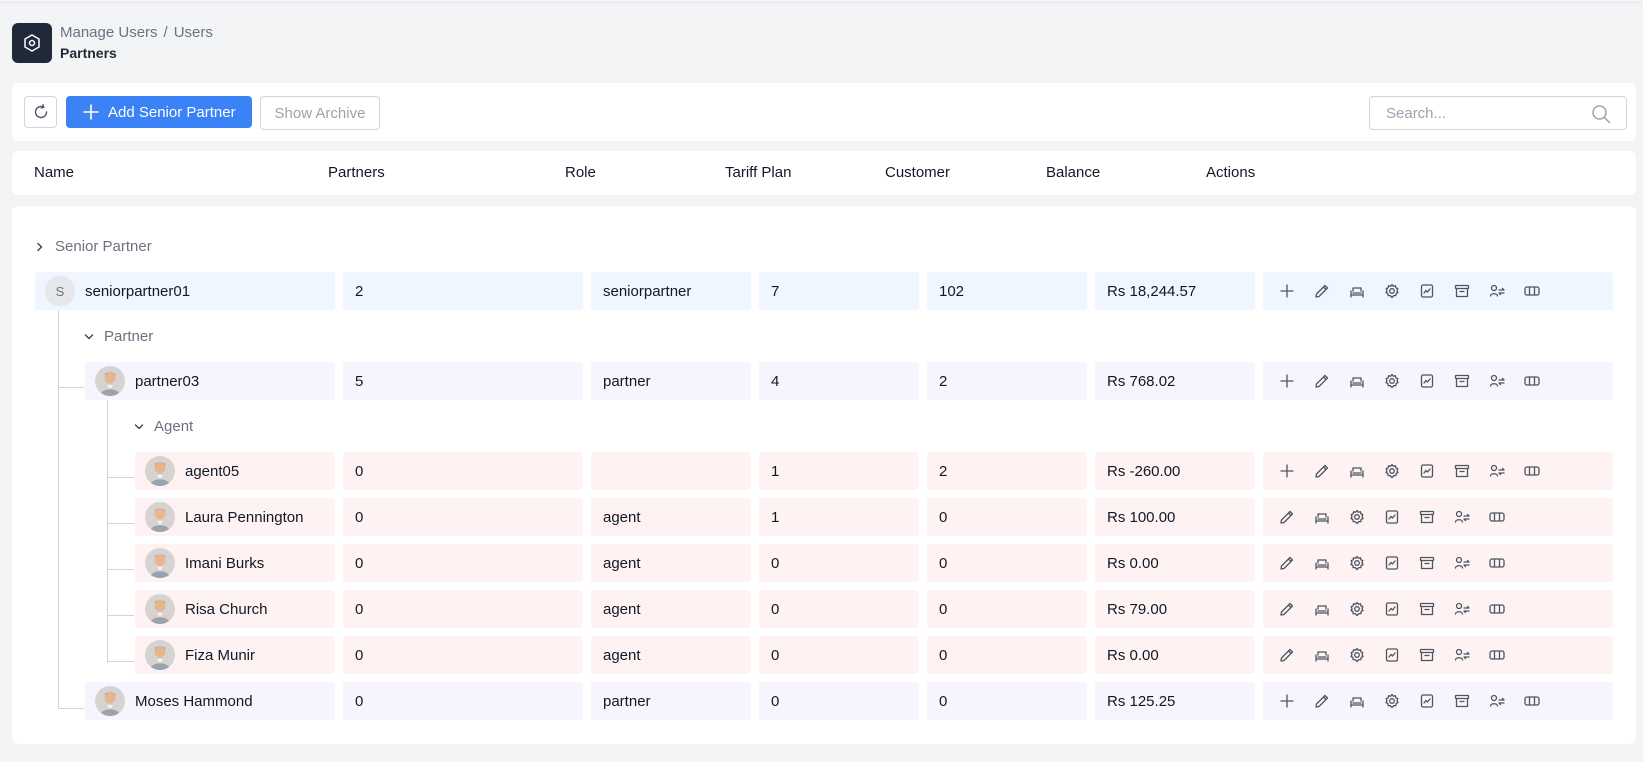 Image resolution: width=1643 pixels, height=762 pixels. I want to click on table-row: Moses Hammond 0 partner 0 0 Rs 125.25, so click(821, 701).